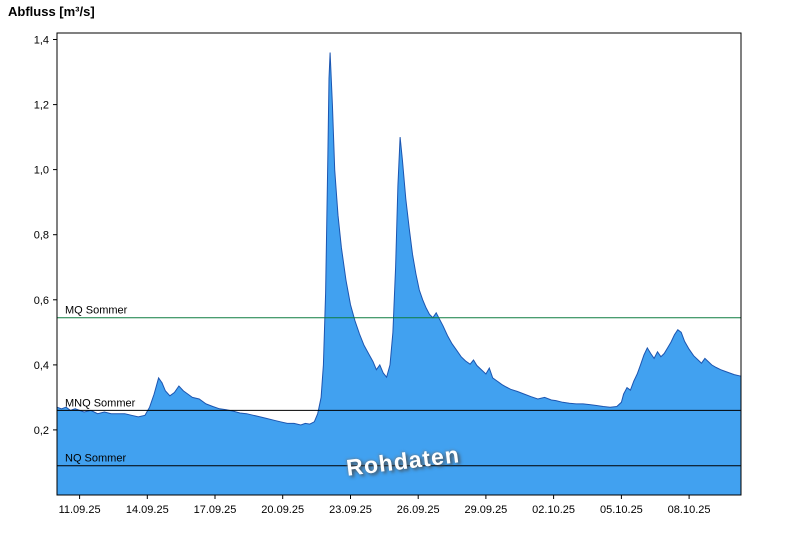 This screenshot has width=800, height=550. I want to click on y-tick-label-2: 0,6, so click(41, 301).